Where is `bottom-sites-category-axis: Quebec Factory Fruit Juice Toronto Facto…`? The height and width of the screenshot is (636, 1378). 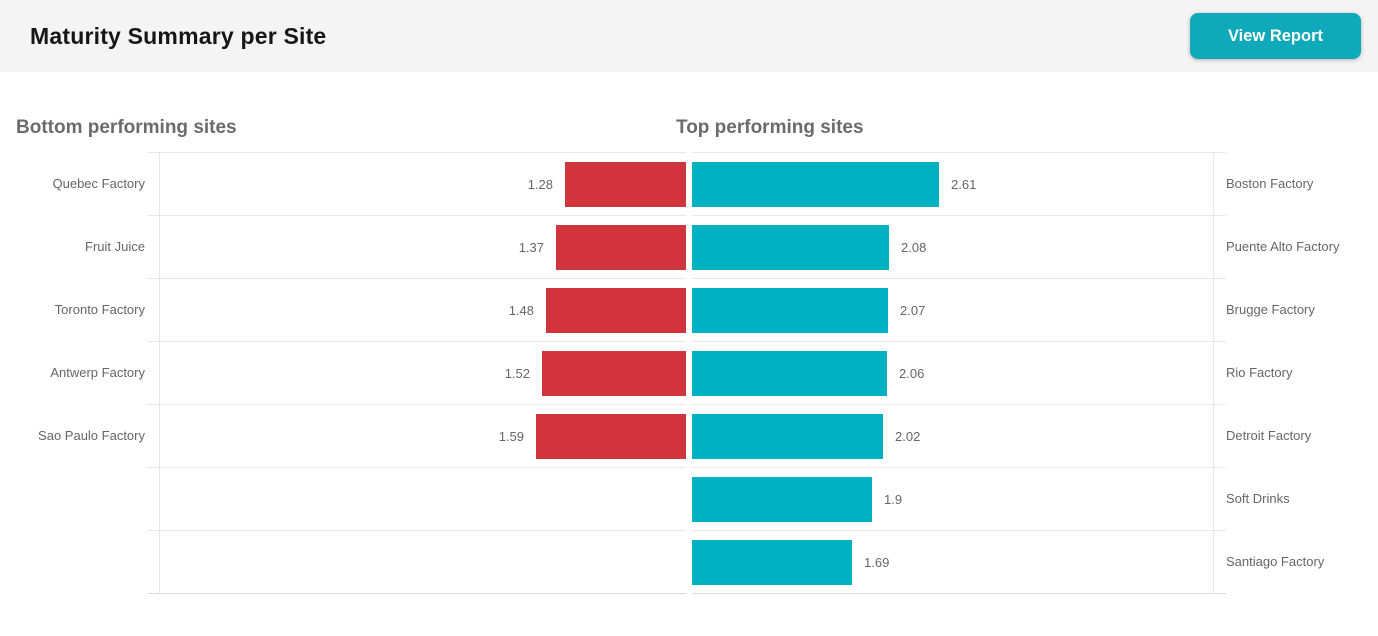 bottom-sites-category-axis: Quebec Factory Fruit Juice Toronto Facto… is located at coordinates (72, 373).